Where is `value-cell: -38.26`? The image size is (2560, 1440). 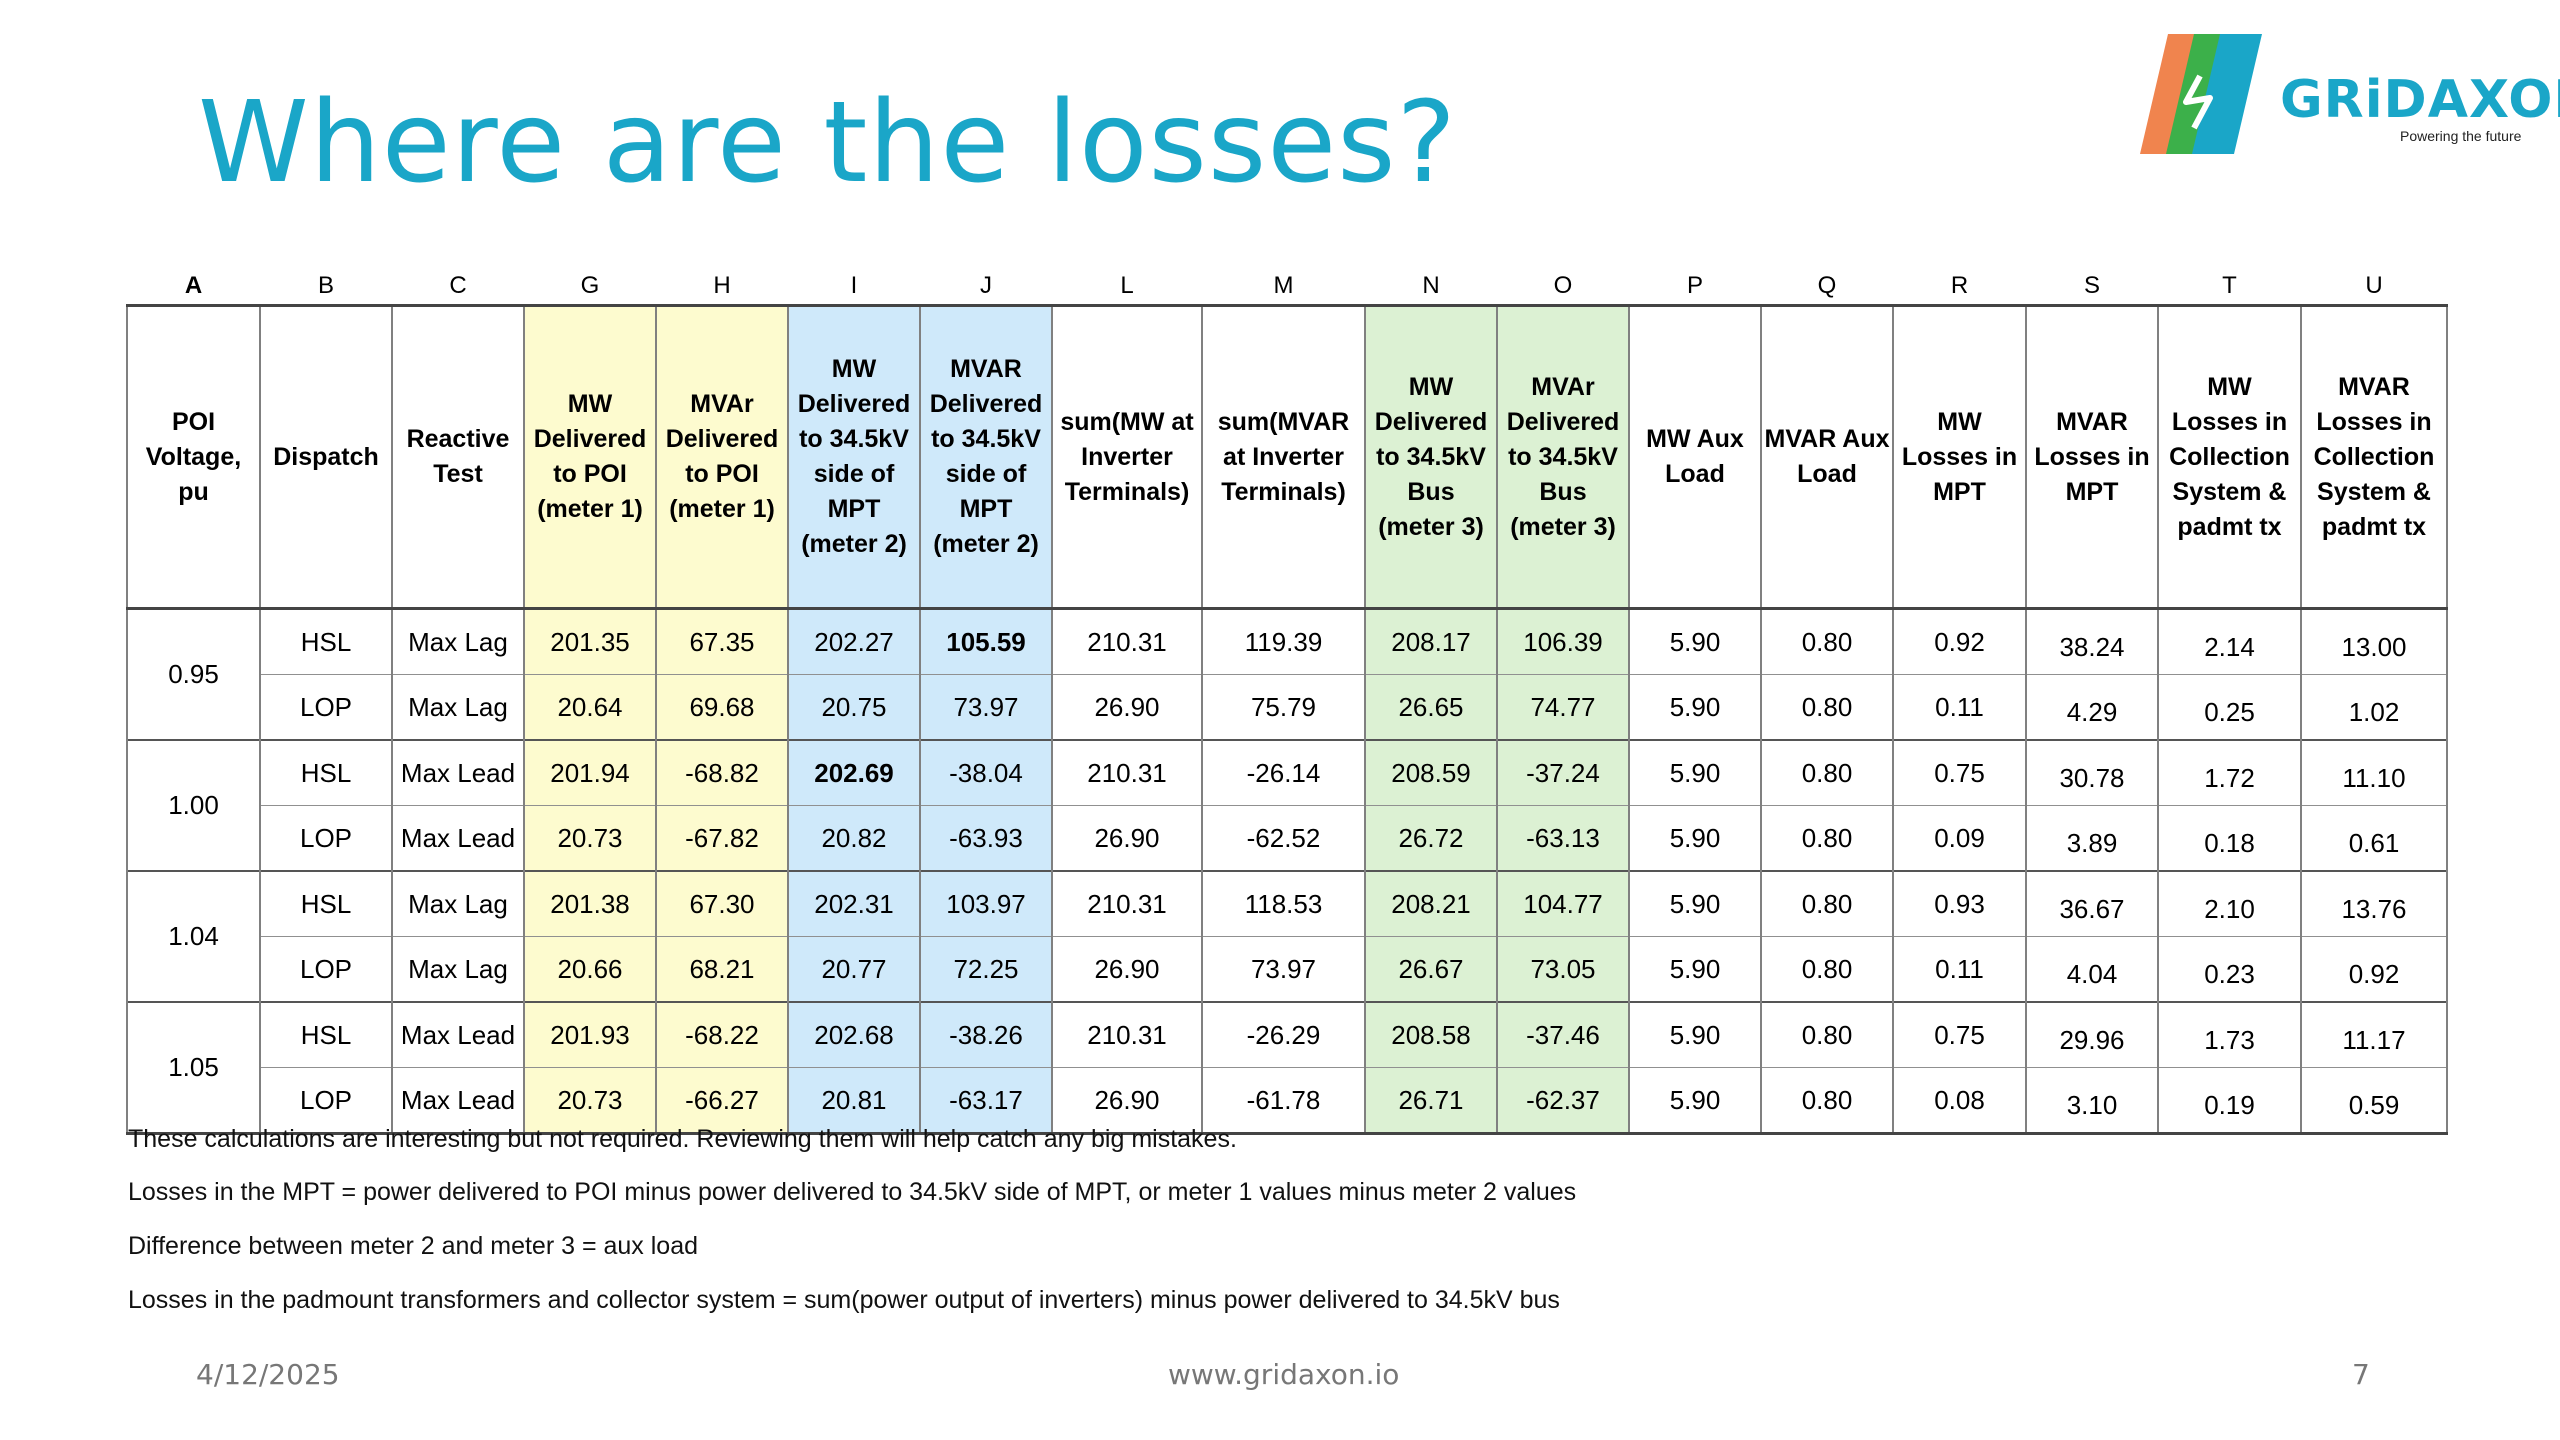 value-cell: -38.26 is located at coordinates (986, 1034).